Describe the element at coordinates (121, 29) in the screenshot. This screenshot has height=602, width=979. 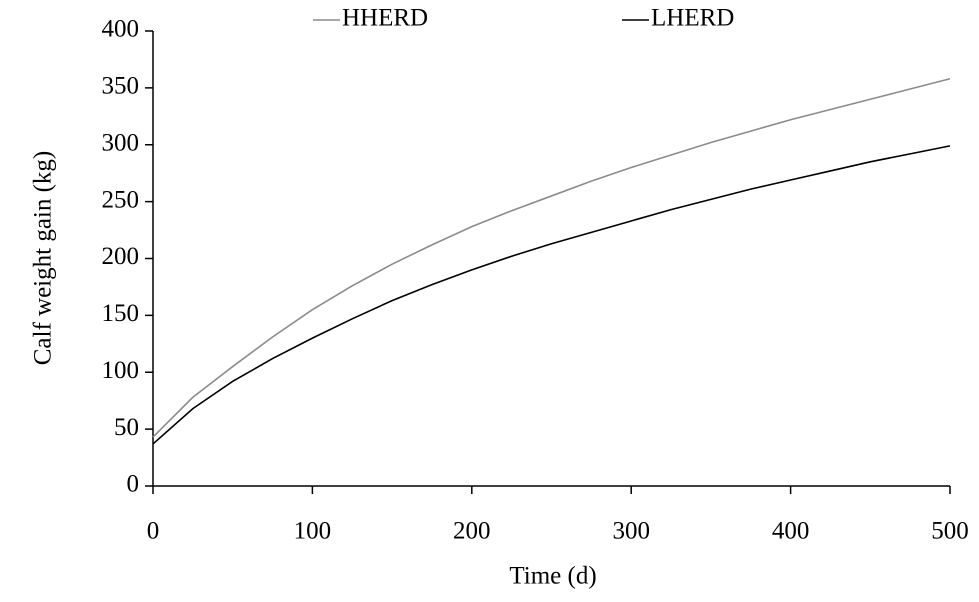
I see `y-tick-label: 400` at that location.